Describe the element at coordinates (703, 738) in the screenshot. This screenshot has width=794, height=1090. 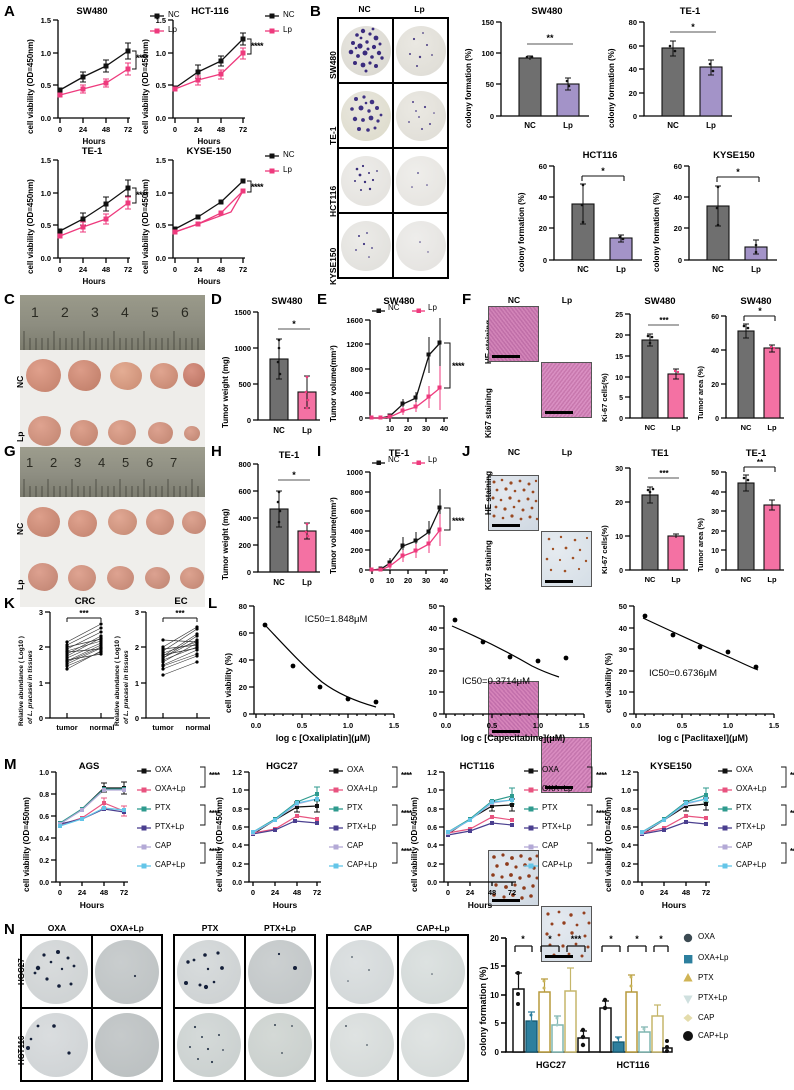
I see `svg-text: log c [Paclitaxel](μM)` at that location.